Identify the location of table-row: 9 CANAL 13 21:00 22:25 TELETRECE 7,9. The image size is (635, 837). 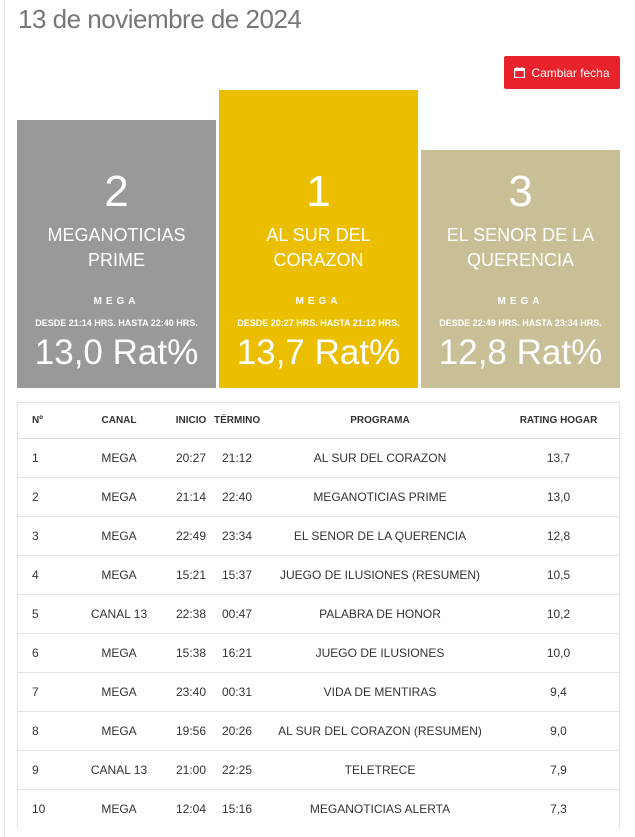
(318, 770).